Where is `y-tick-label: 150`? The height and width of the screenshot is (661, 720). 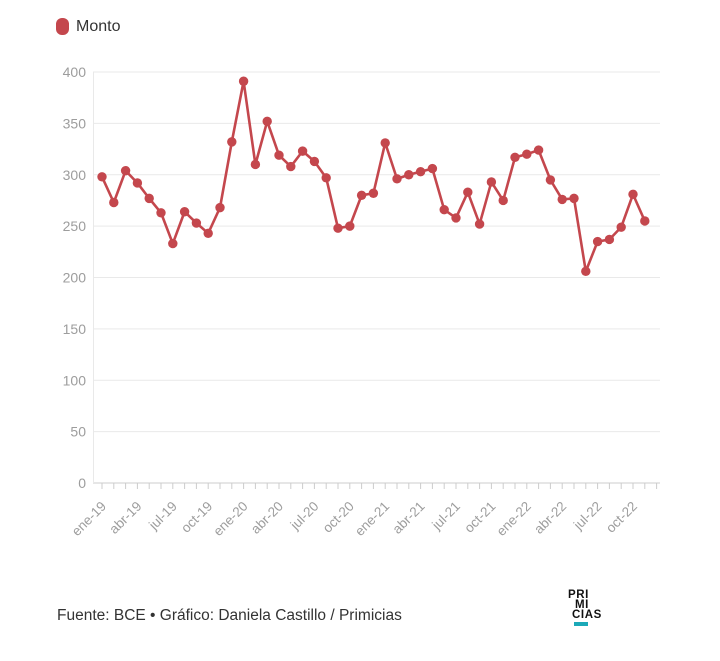 y-tick-label: 150 is located at coordinates (75, 329).